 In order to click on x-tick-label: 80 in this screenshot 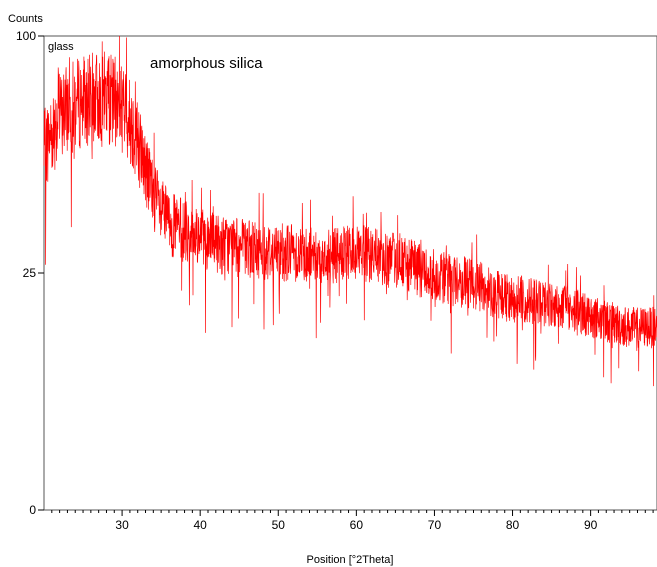, I will do `click(513, 525)`.